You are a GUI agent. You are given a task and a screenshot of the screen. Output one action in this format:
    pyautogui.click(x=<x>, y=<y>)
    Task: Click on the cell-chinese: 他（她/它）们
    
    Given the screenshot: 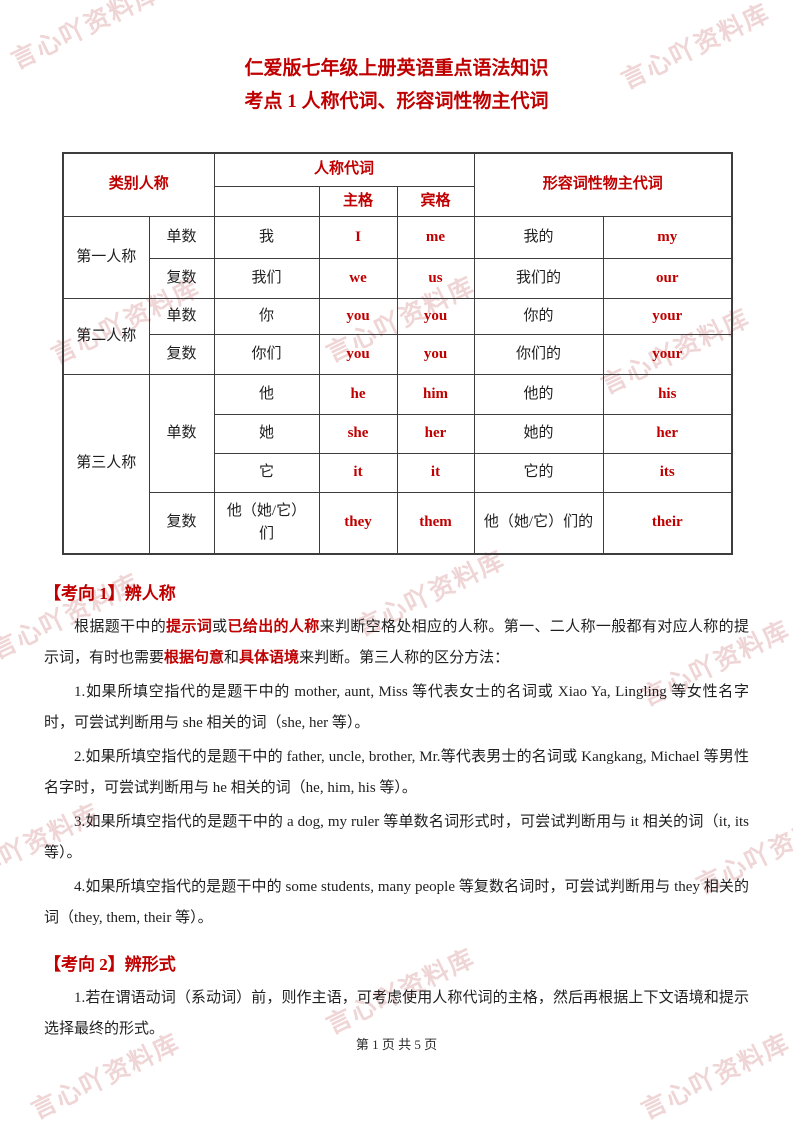 What is the action you would take?
    pyautogui.click(x=266, y=523)
    